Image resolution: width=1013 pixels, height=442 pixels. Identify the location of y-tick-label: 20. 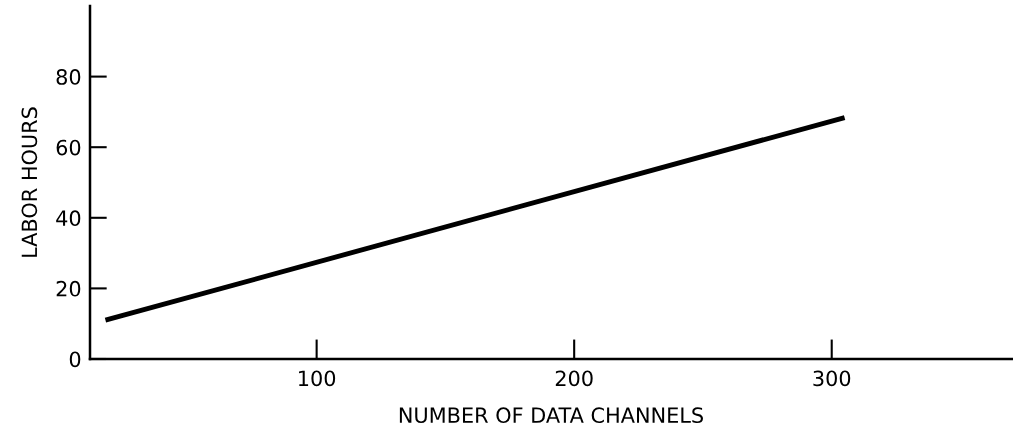
(68, 288).